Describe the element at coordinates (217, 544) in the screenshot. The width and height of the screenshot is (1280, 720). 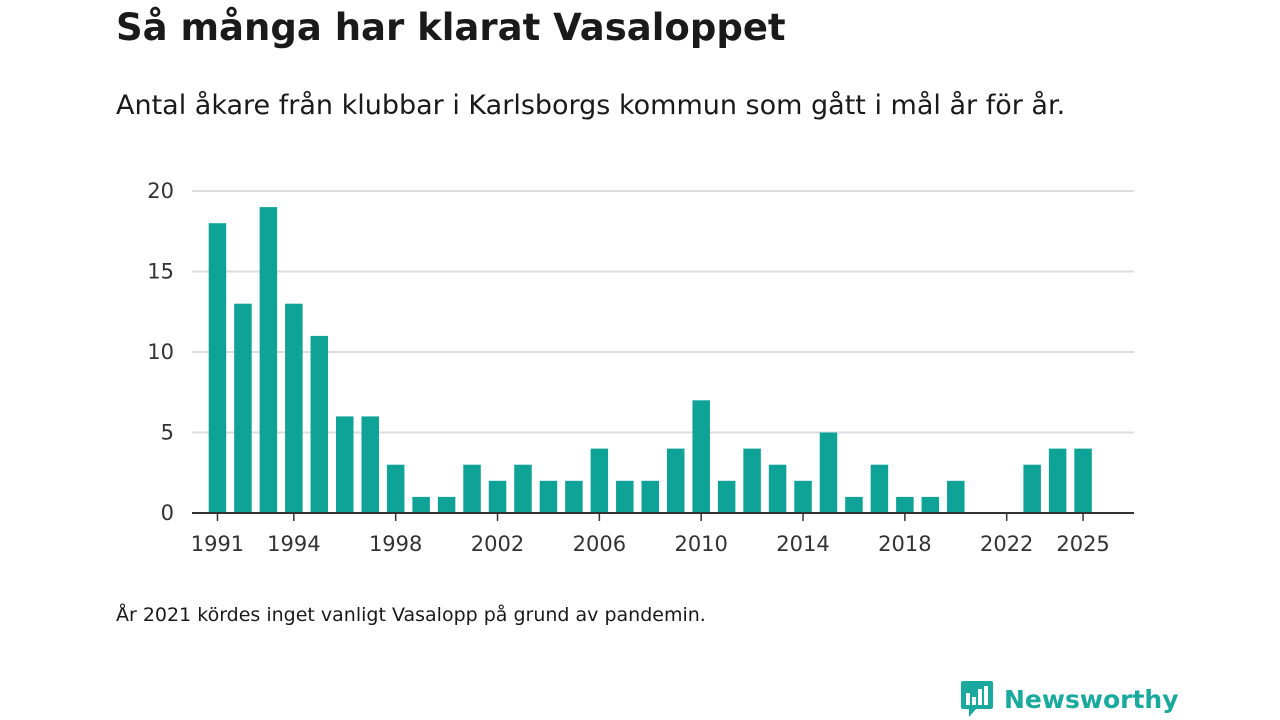
I see `x-tick-label-1991: 1991` at that location.